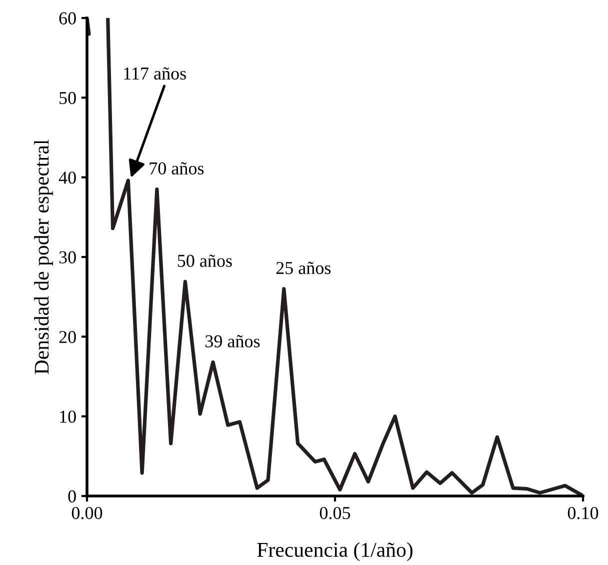 The height and width of the screenshot is (565, 608). Describe the element at coordinates (67, 18) in the screenshot. I see `y-tick-label: 60` at that location.